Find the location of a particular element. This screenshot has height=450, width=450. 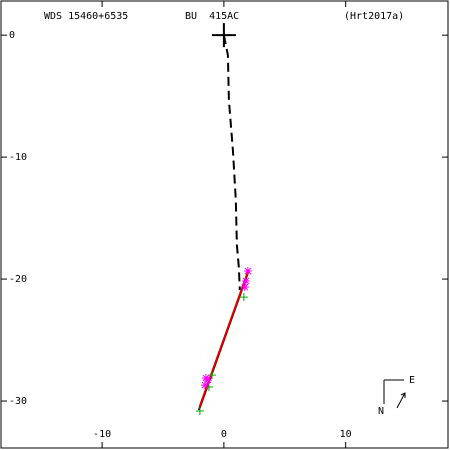

y-tick-label: -20 is located at coordinates (18, 279).